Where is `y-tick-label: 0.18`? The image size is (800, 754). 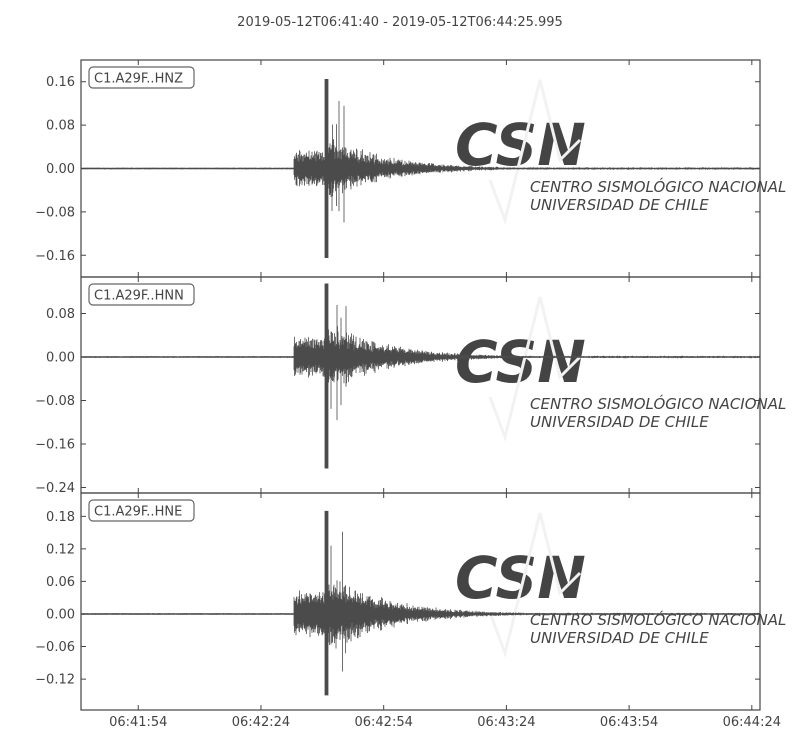 y-tick-label: 0.18 is located at coordinates (60, 517).